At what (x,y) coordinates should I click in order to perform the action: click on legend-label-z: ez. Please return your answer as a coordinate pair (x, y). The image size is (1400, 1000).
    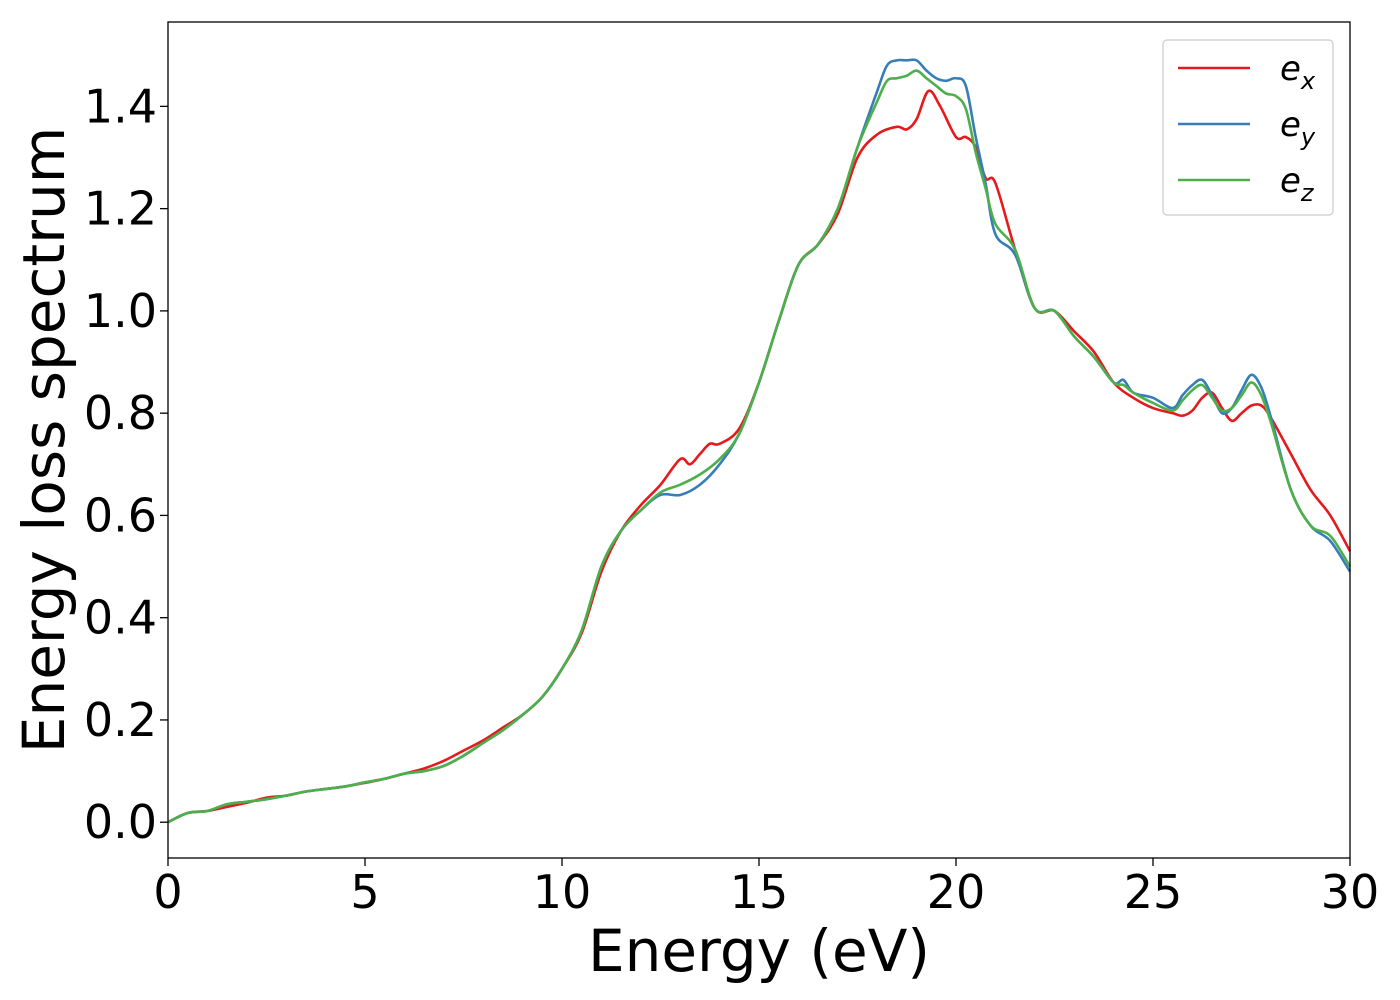
    Looking at the image, I should click on (1297, 184).